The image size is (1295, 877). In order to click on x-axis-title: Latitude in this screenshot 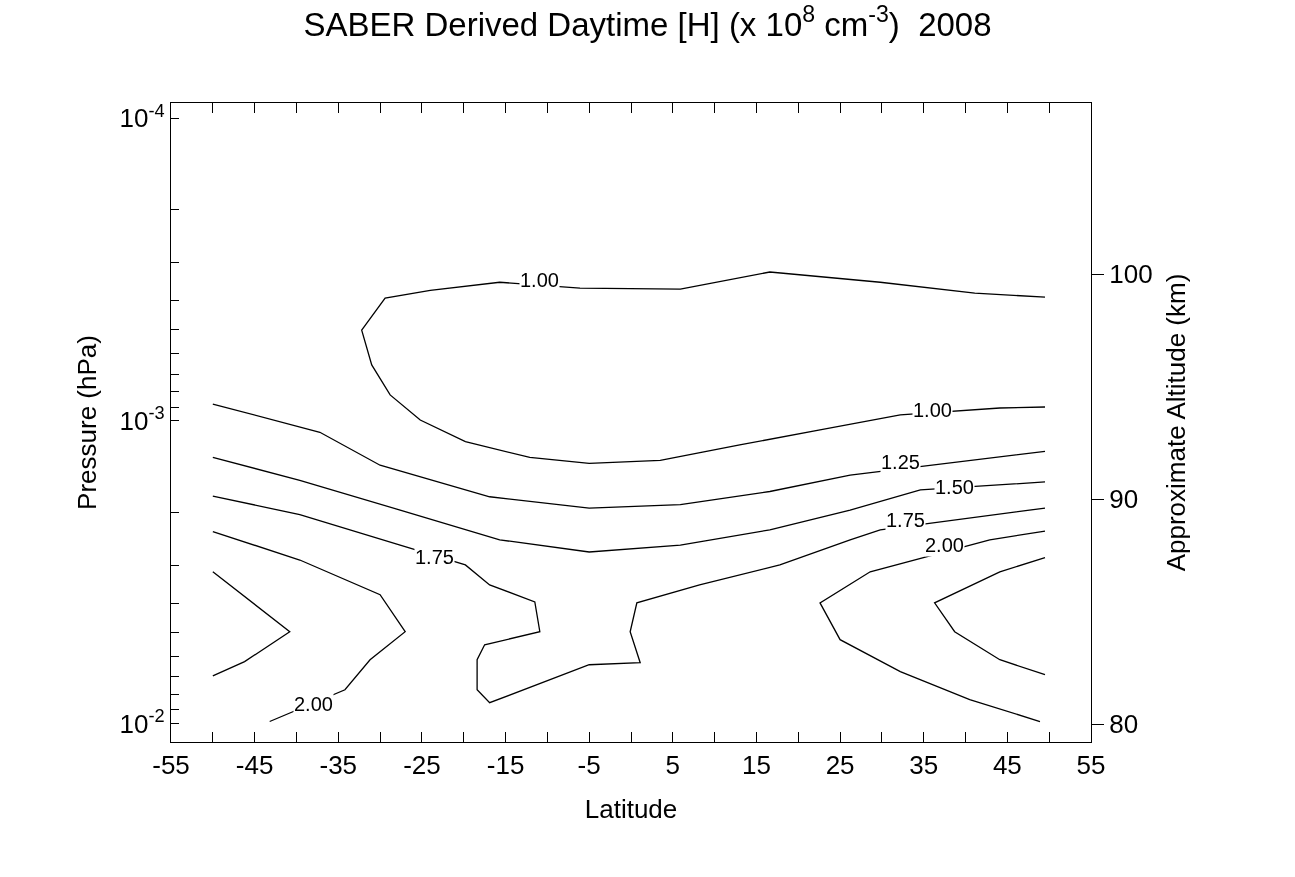, I will do `click(631, 809)`.